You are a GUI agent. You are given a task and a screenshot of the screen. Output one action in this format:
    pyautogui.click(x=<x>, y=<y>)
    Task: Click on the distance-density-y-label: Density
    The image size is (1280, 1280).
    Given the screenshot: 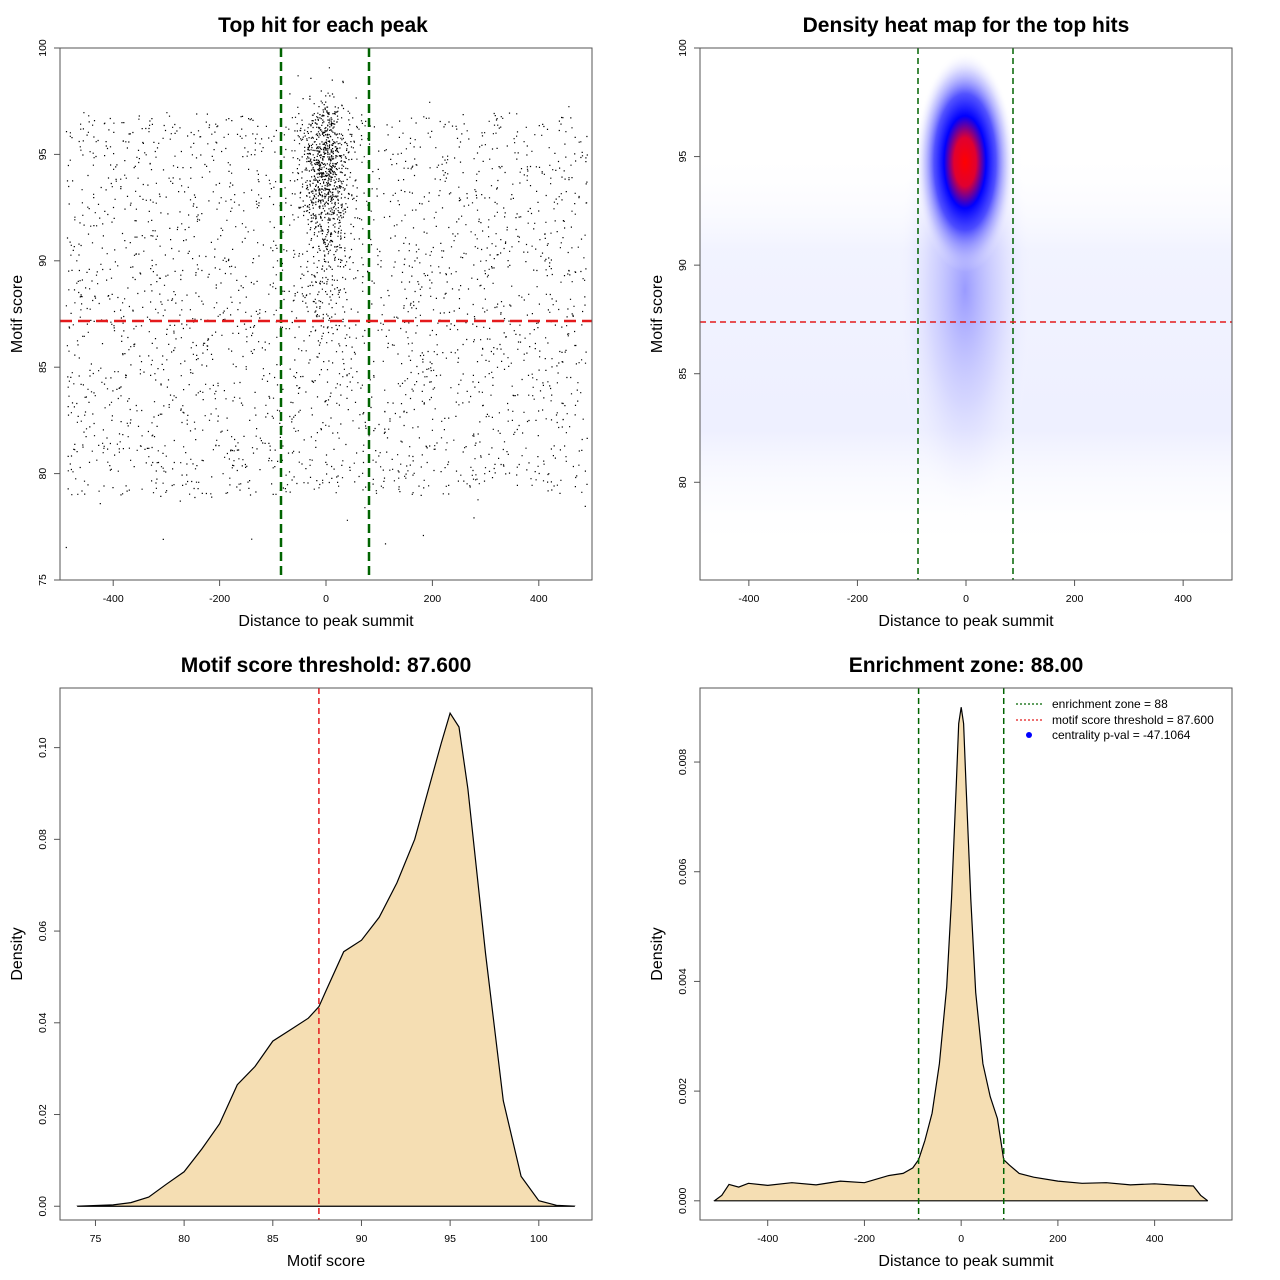 What is the action you would take?
    pyautogui.click(x=657, y=953)
    